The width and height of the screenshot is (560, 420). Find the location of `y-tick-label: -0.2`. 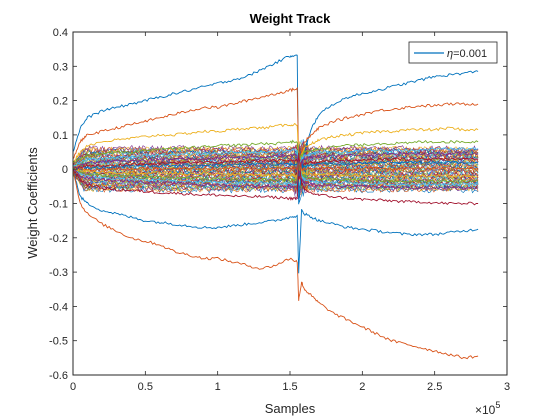

y-tick-label: -0.2 is located at coordinates (58, 239).